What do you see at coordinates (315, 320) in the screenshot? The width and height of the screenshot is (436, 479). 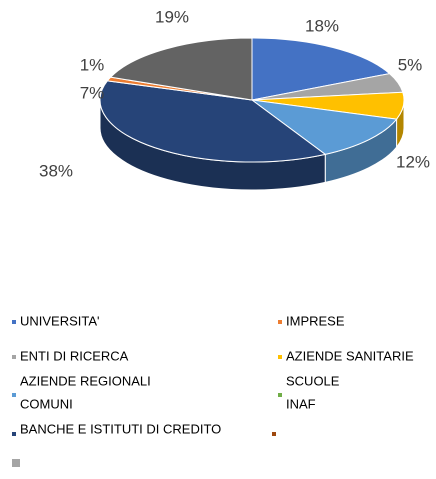 I see `legend-label: IMPRESE` at bounding box center [315, 320].